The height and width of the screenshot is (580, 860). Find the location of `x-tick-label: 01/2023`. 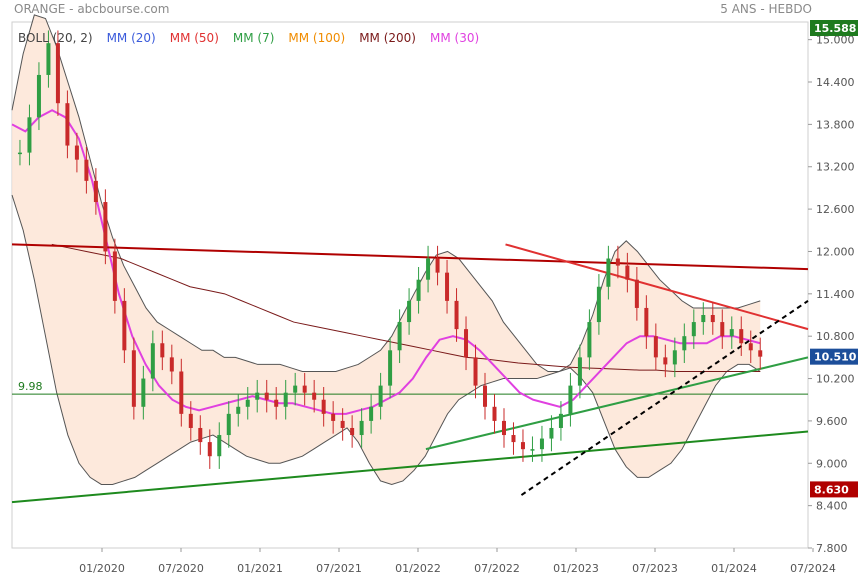

x-tick-label: 01/2023 is located at coordinates (576, 568).